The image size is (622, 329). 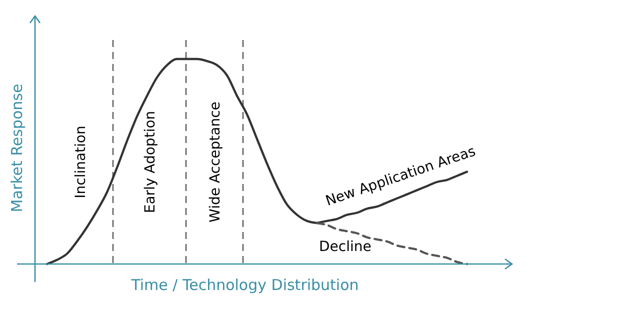 I want to click on y-axis-title: Market Response, so click(x=17, y=148).